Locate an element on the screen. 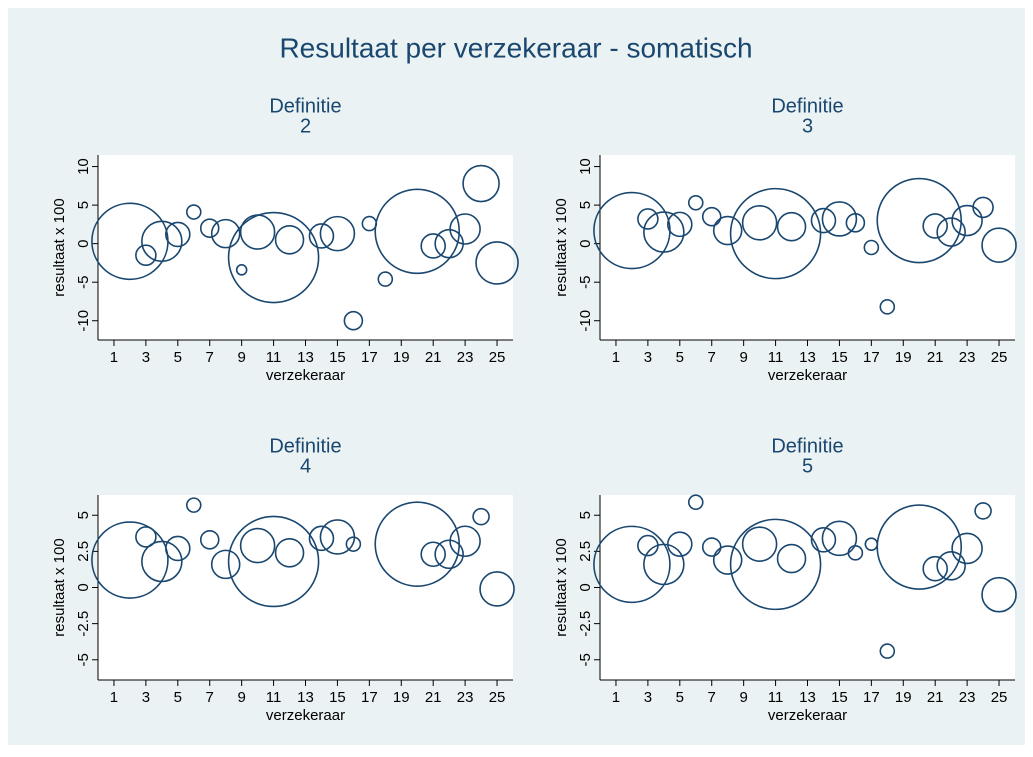 The height and width of the screenshot is (757, 1033). y-tick-label: -10 is located at coordinates (585, 321).